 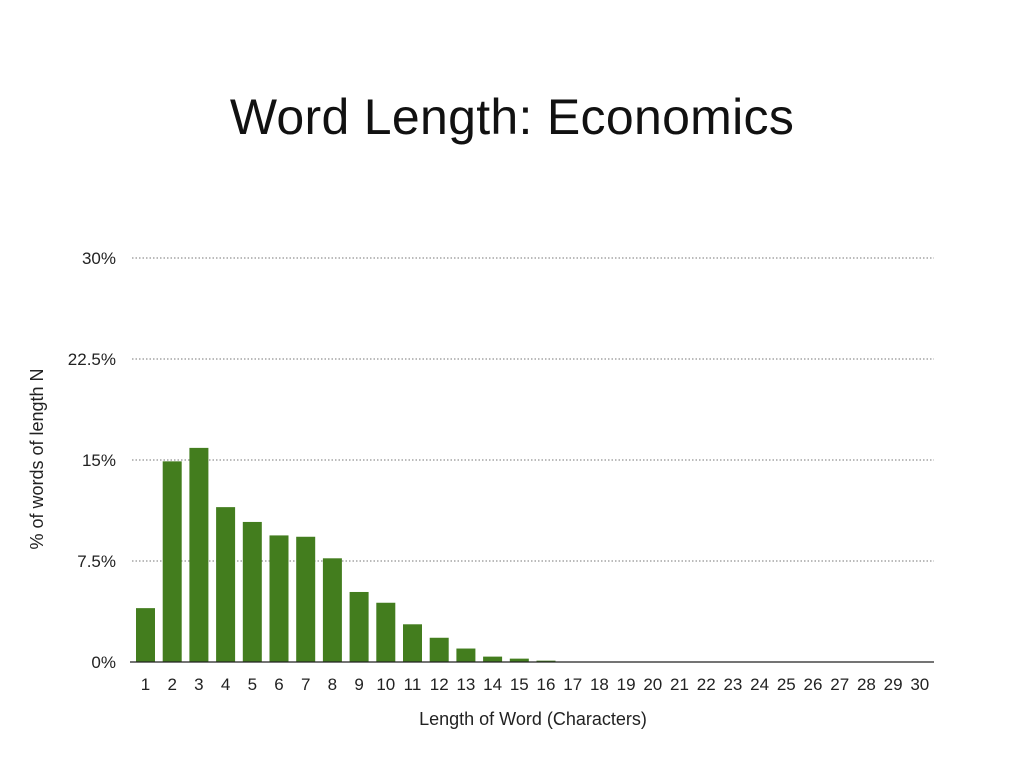 What do you see at coordinates (332, 684) in the screenshot?
I see `x-tick-label: 8` at bounding box center [332, 684].